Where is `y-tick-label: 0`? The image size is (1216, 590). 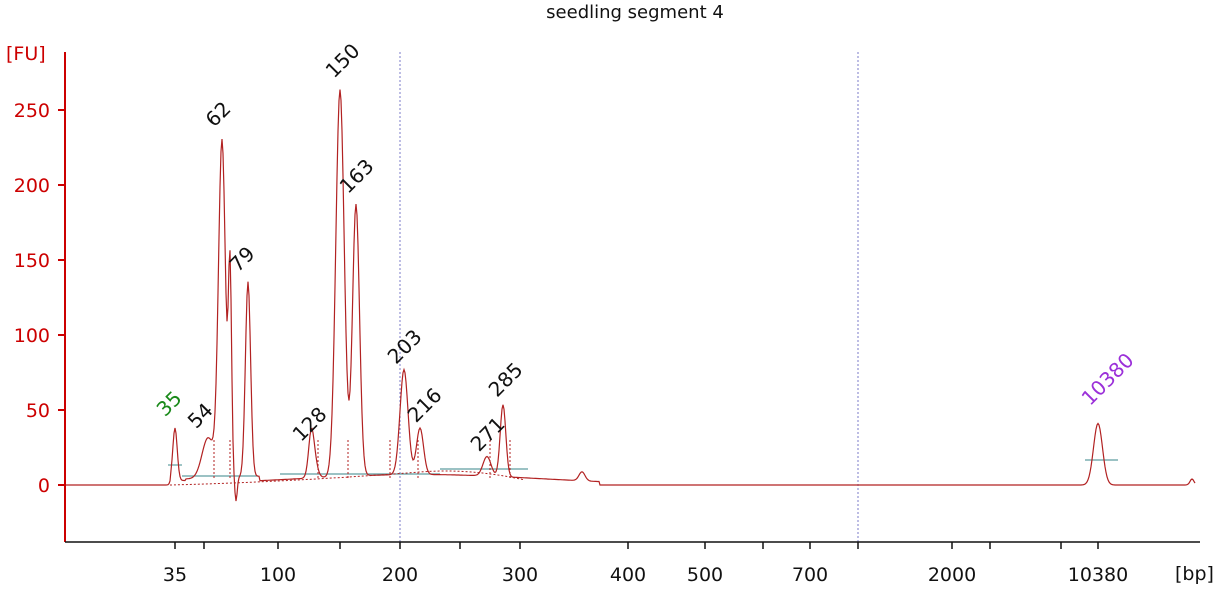
y-tick-label: 0 is located at coordinates (44, 486).